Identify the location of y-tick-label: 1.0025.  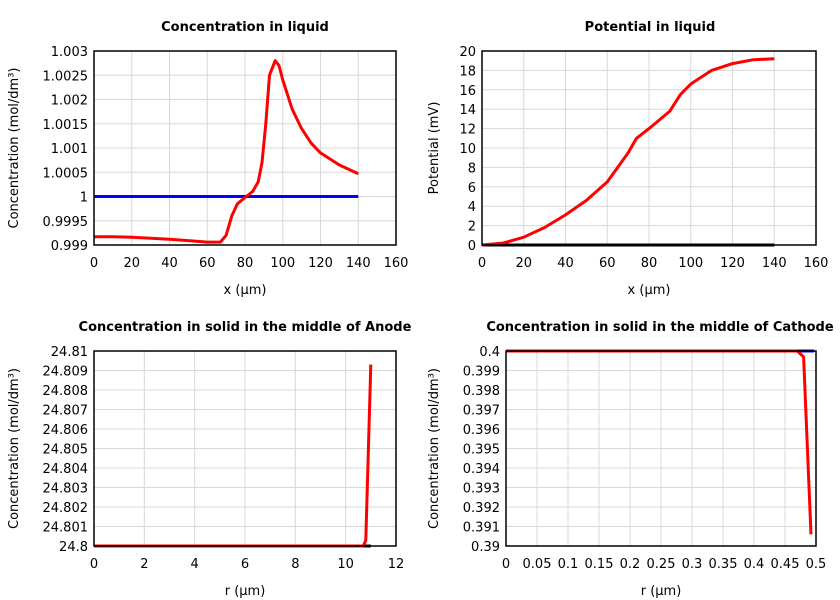
(66, 76).